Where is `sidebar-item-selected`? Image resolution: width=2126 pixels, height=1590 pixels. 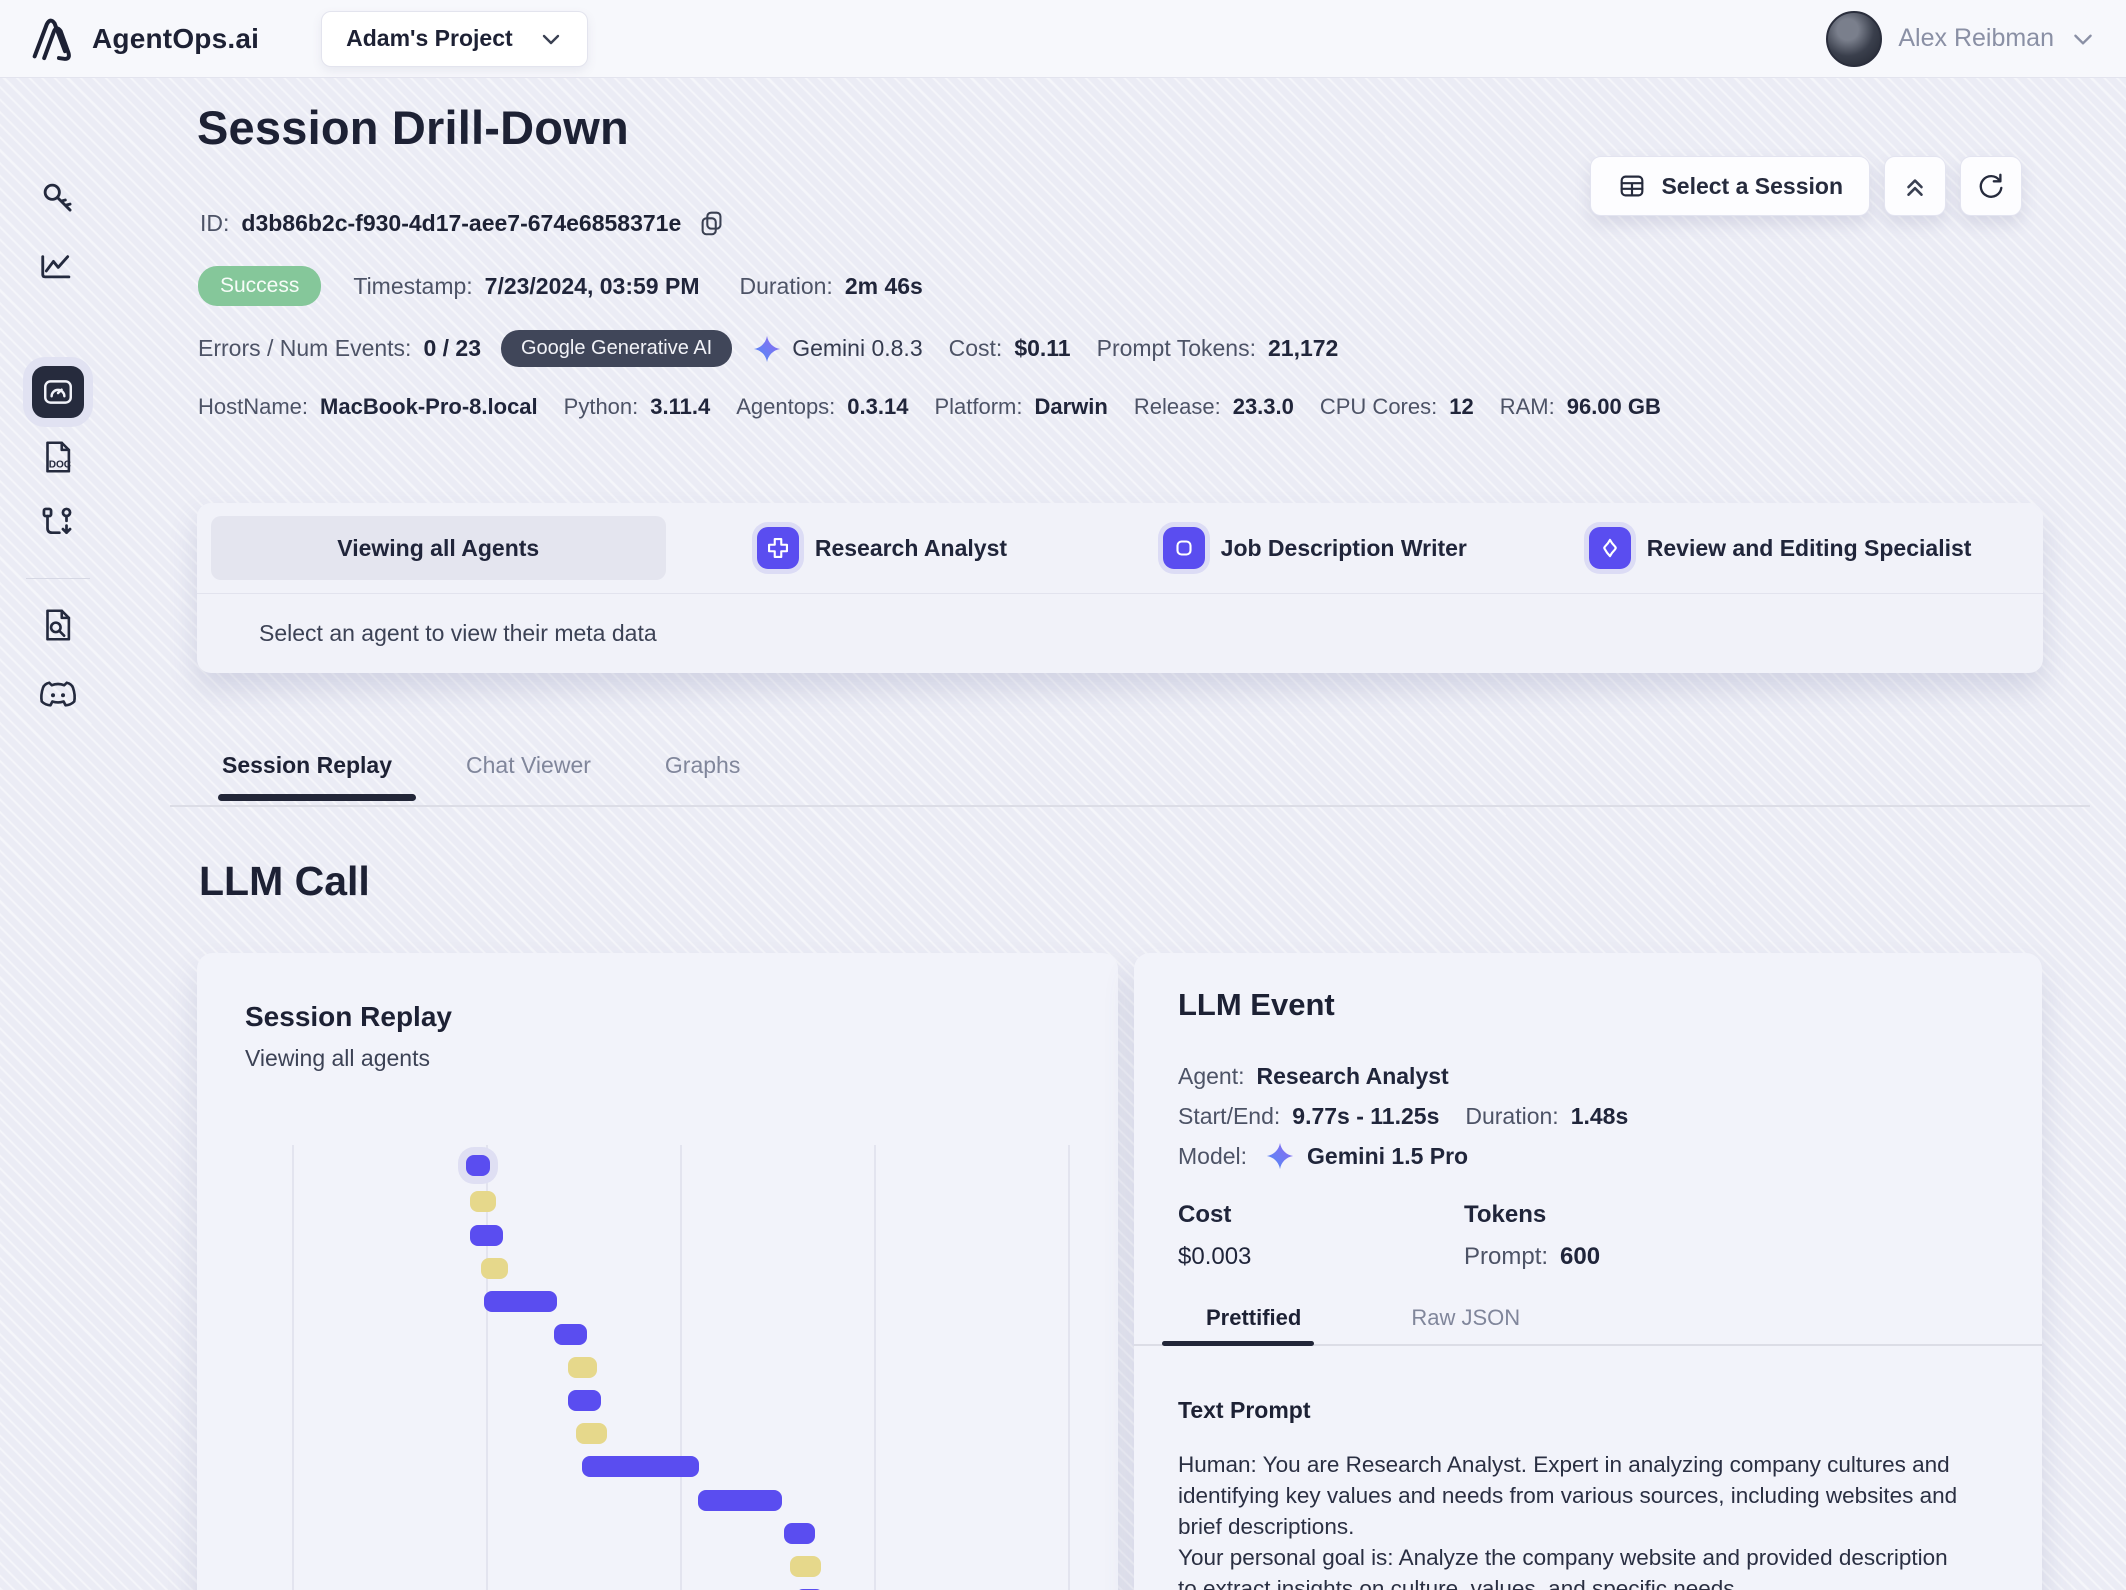 sidebar-item-selected is located at coordinates (58, 392).